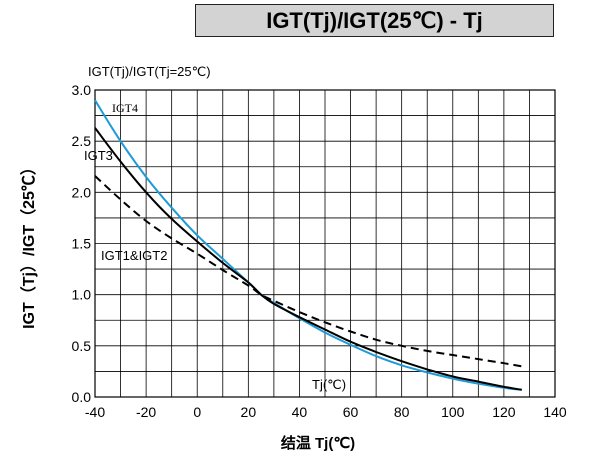  Describe the element at coordinates (82, 346) in the screenshot. I see `y-tick-label: 0.5` at that location.